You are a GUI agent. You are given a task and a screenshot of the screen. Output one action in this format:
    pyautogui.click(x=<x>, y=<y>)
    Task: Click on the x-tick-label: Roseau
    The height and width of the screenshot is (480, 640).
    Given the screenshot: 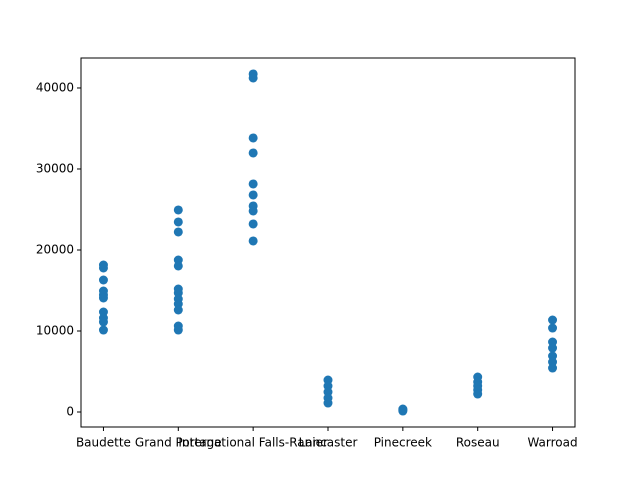 What is the action you would take?
    pyautogui.click(x=478, y=443)
    